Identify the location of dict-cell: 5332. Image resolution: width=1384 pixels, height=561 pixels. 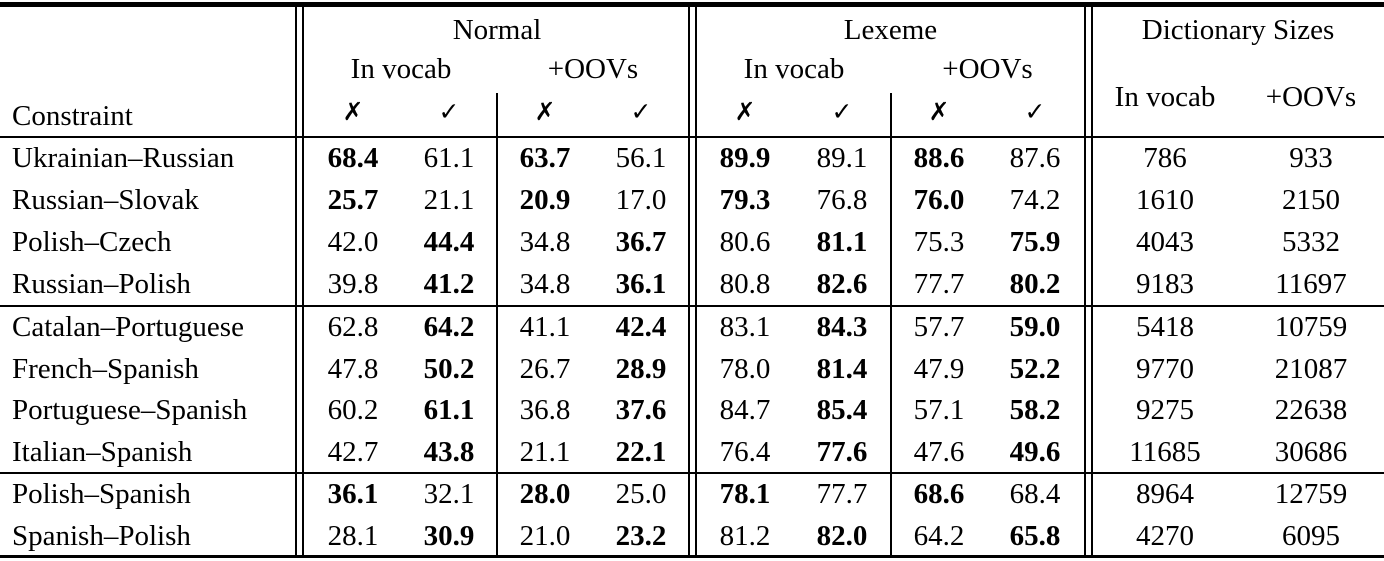
(1311, 242).